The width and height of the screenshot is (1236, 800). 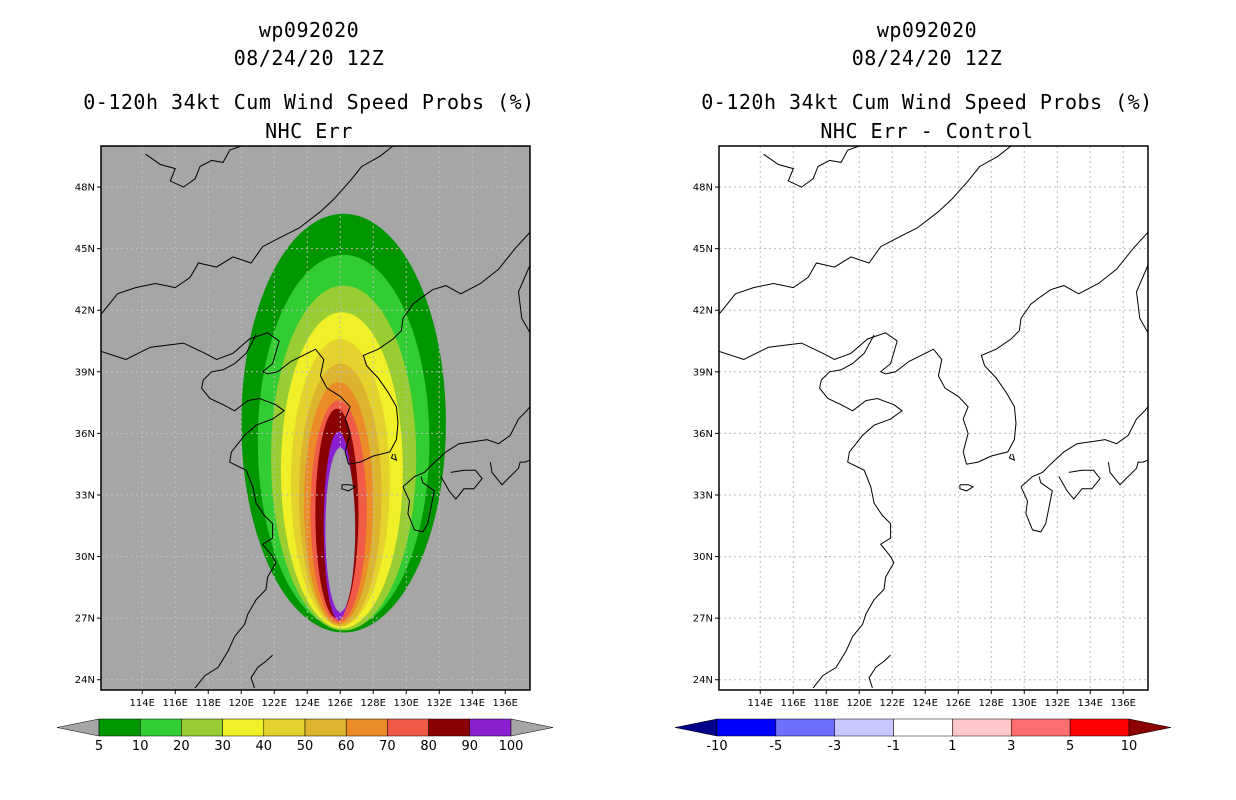 I want to click on x-tick-label: 116E, so click(x=175, y=703).